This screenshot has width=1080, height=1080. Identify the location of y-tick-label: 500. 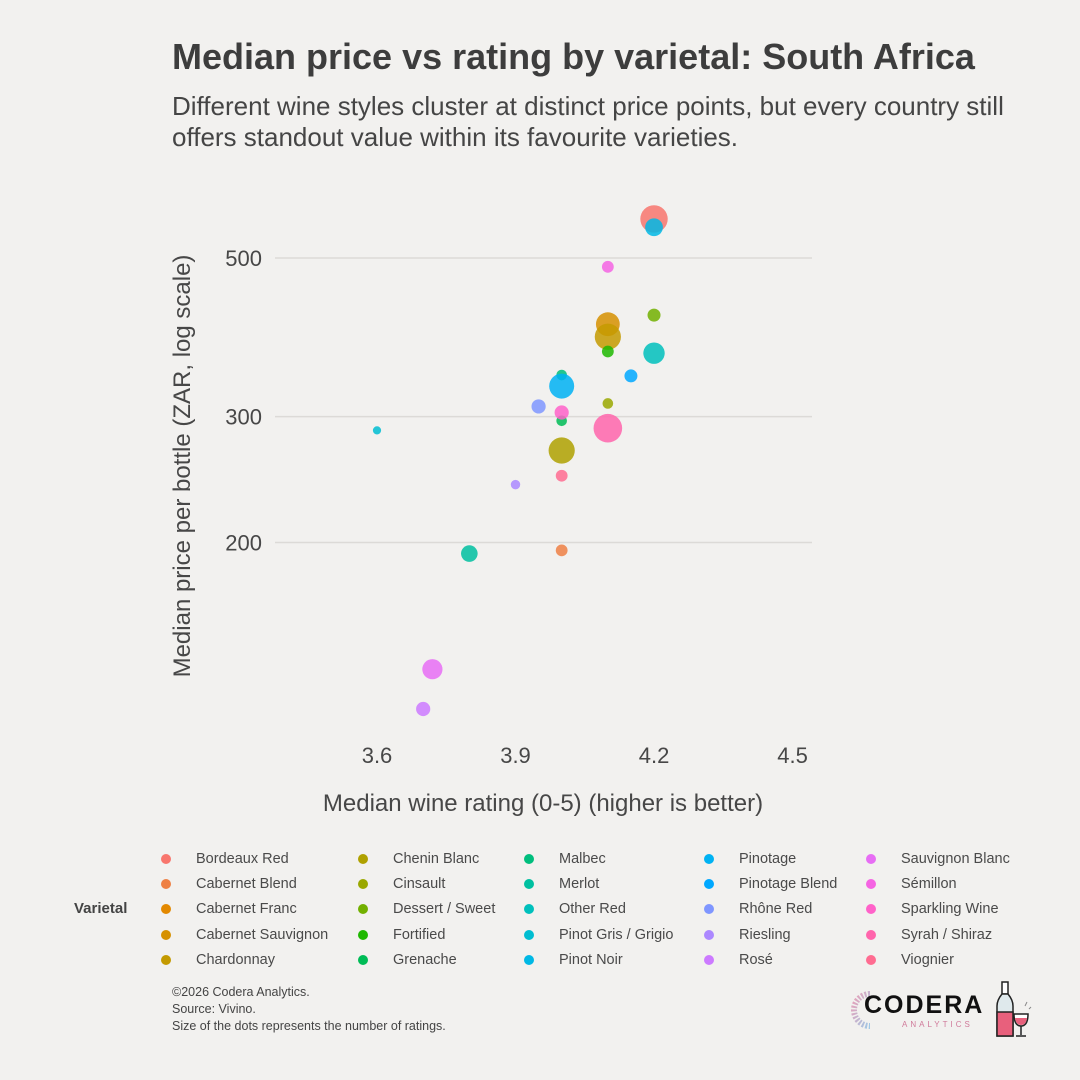
(243, 258).